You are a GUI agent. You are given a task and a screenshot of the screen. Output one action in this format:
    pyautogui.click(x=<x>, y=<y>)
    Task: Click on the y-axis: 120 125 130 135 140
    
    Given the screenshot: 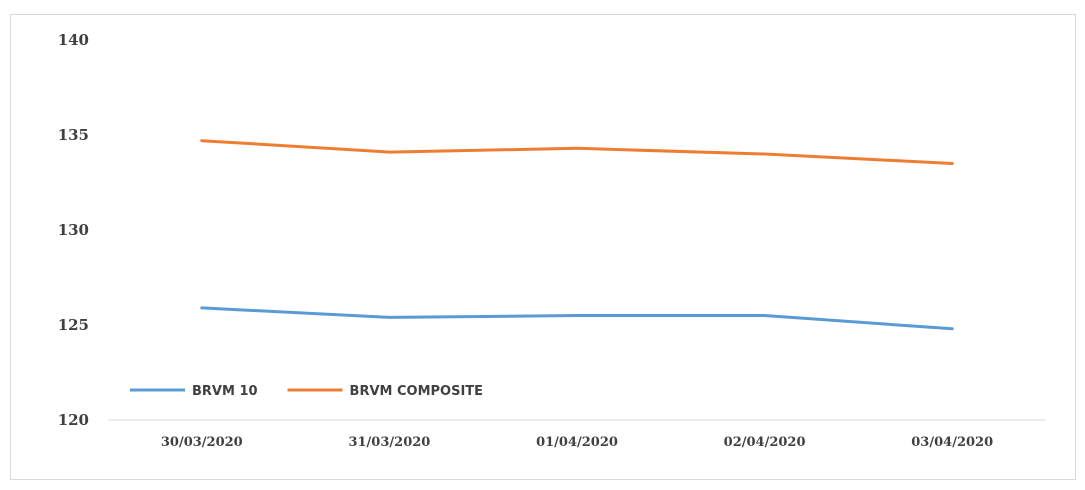 What is the action you would take?
    pyautogui.click(x=73, y=230)
    